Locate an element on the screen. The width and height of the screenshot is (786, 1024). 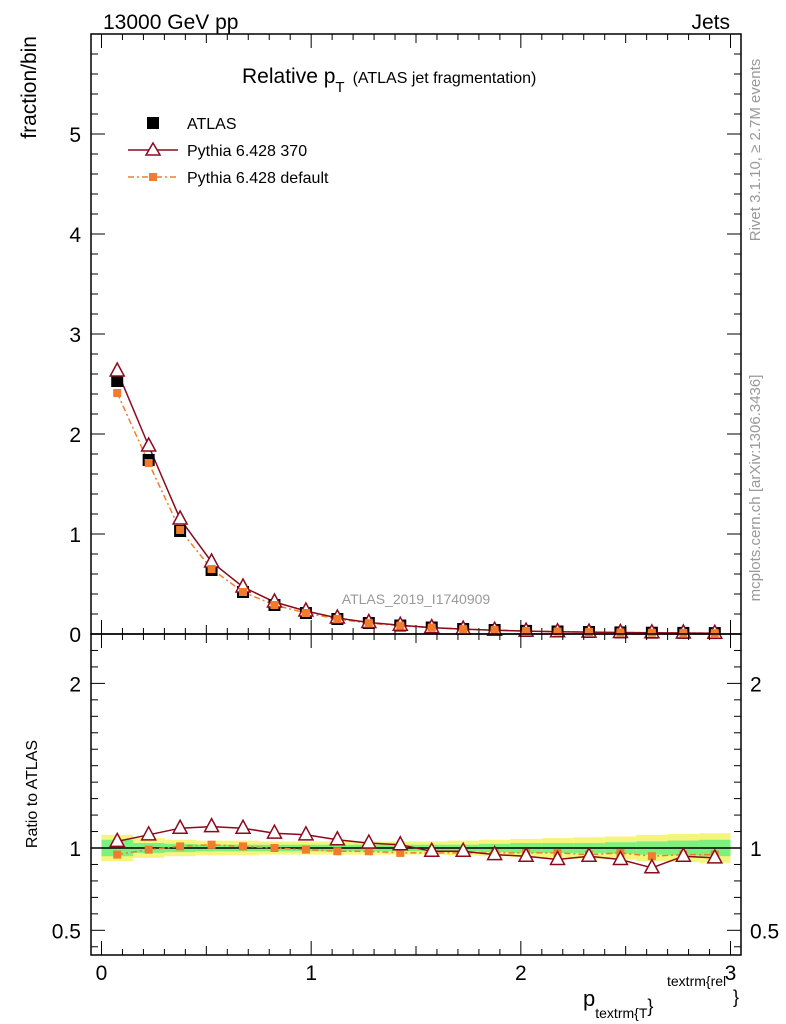
x-tick-label: 2 is located at coordinates (521, 973).